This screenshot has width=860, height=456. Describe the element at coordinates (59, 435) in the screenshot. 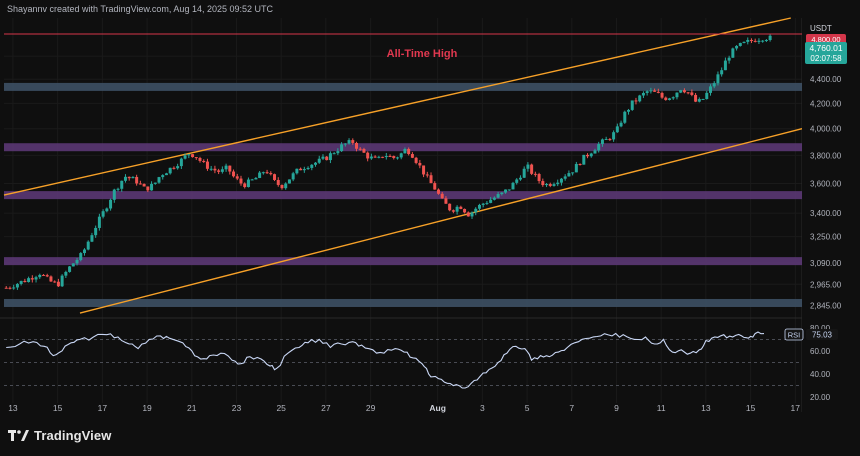

I see `tradingview-logo: TradingView` at that location.